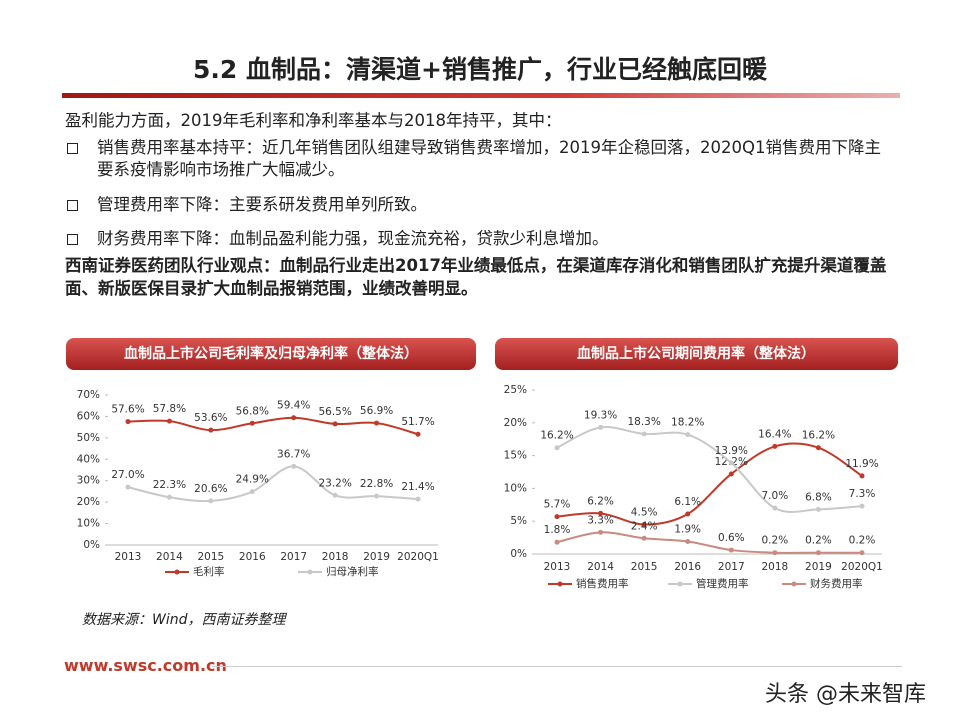  I want to click on y-tick-label: 70%, so click(88, 395).